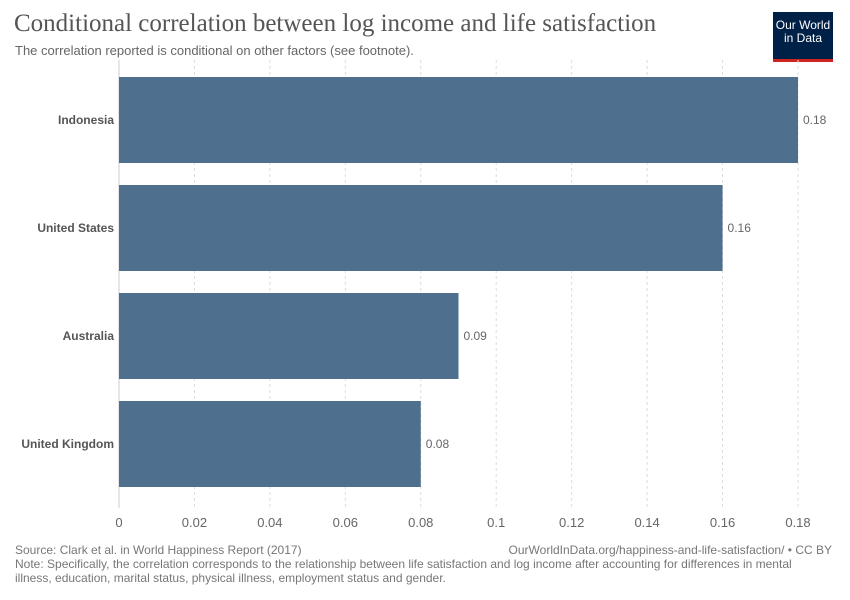  What do you see at coordinates (420, 522) in the screenshot?
I see `x-tick-label: 0.08` at bounding box center [420, 522].